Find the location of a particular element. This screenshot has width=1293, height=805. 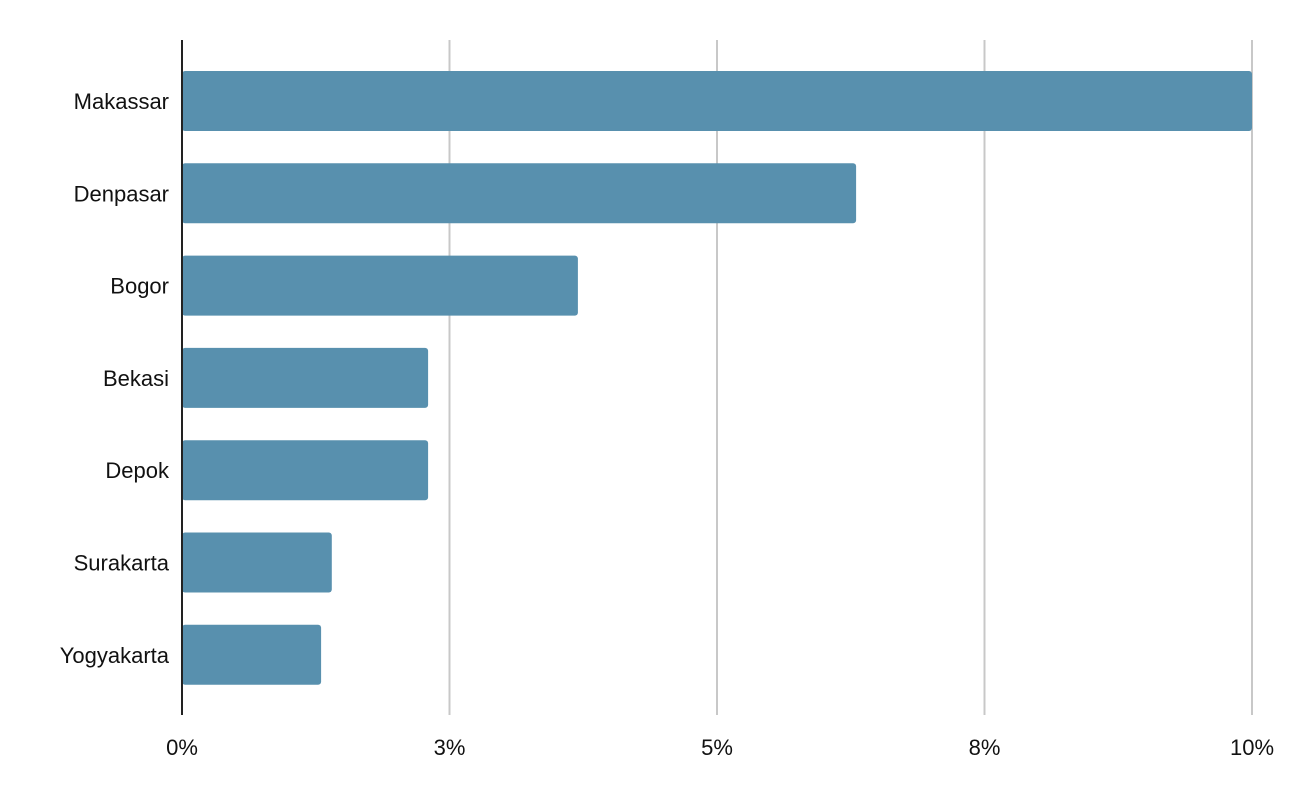

bar-bogor is located at coordinates (380, 285).